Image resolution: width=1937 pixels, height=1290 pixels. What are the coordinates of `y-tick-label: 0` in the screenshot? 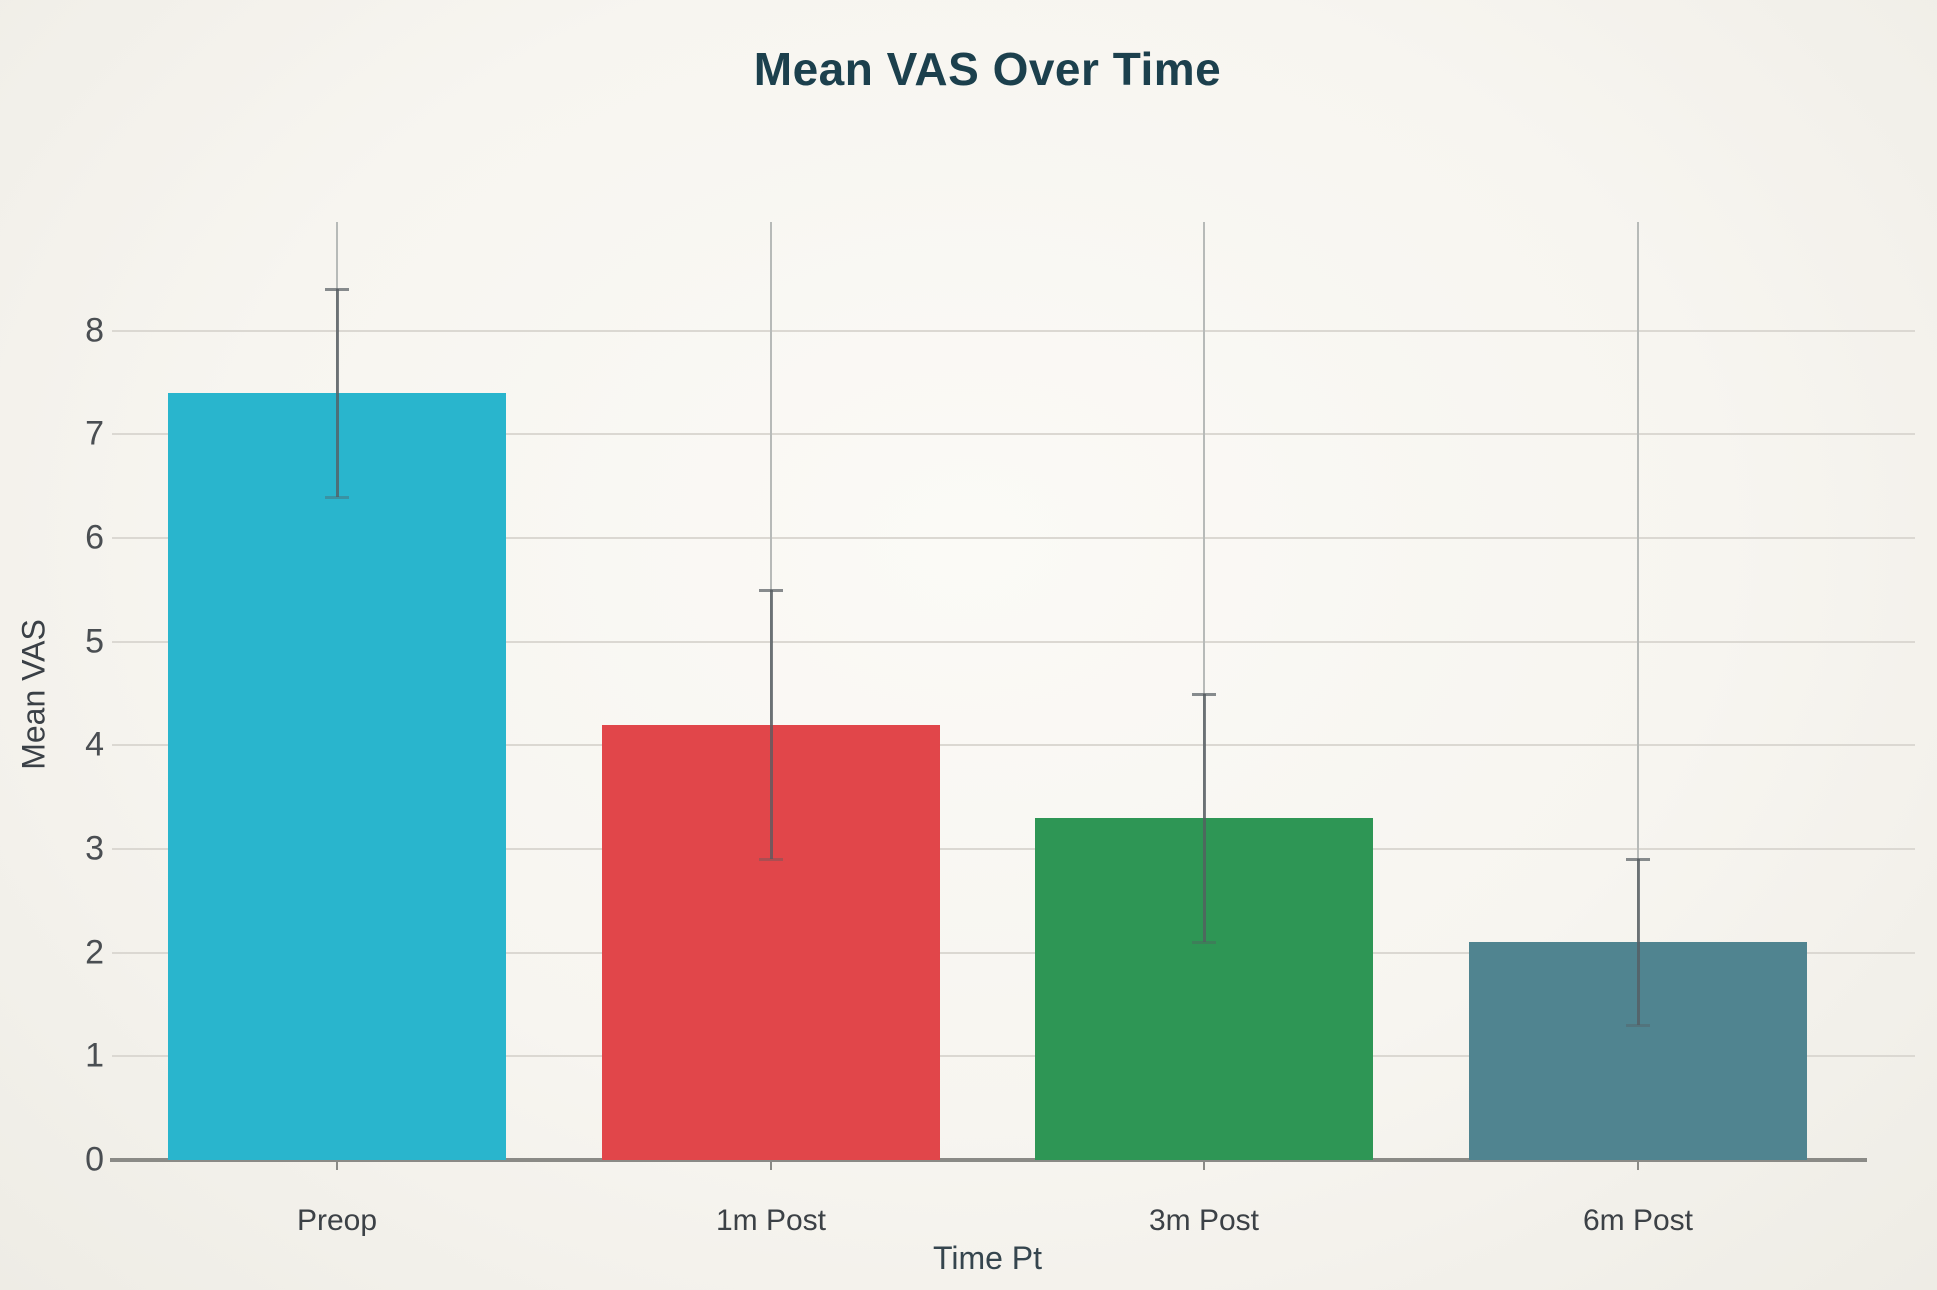 It's located at (94, 1159).